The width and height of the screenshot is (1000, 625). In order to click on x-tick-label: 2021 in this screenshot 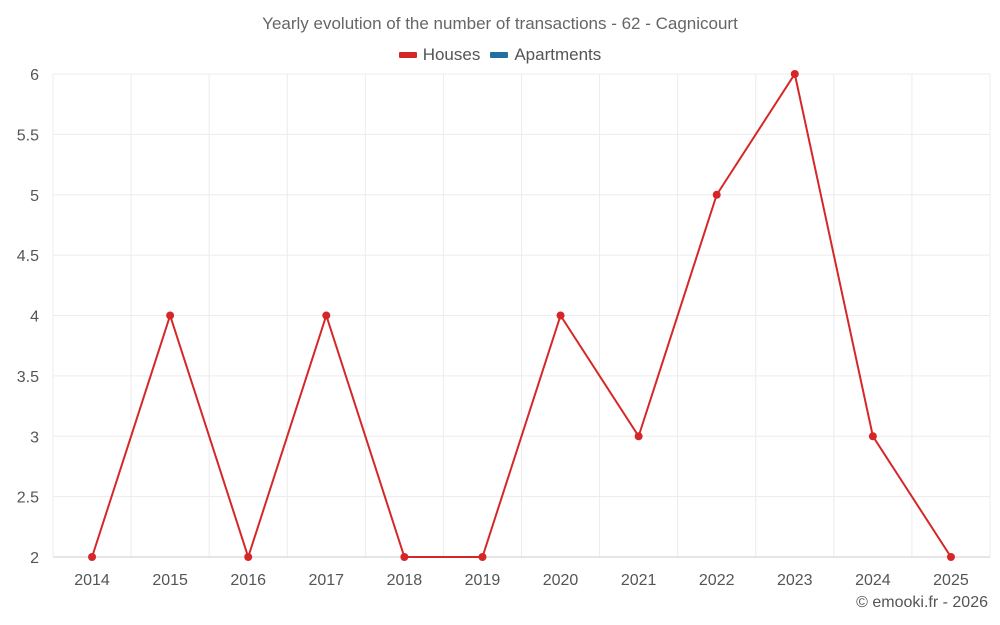, I will do `click(639, 580)`.